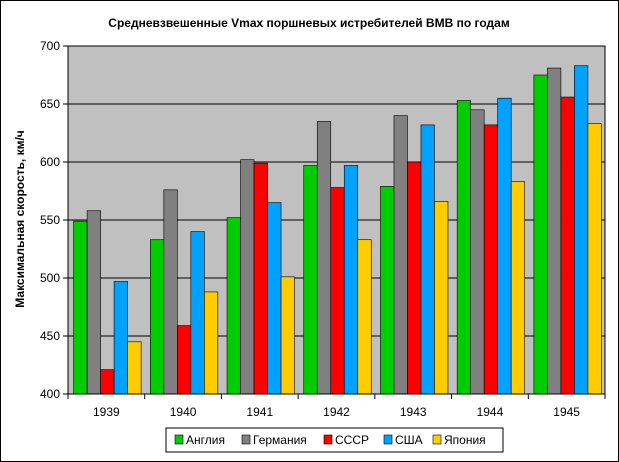  I want to click on legend-label: США, so click(409, 440).